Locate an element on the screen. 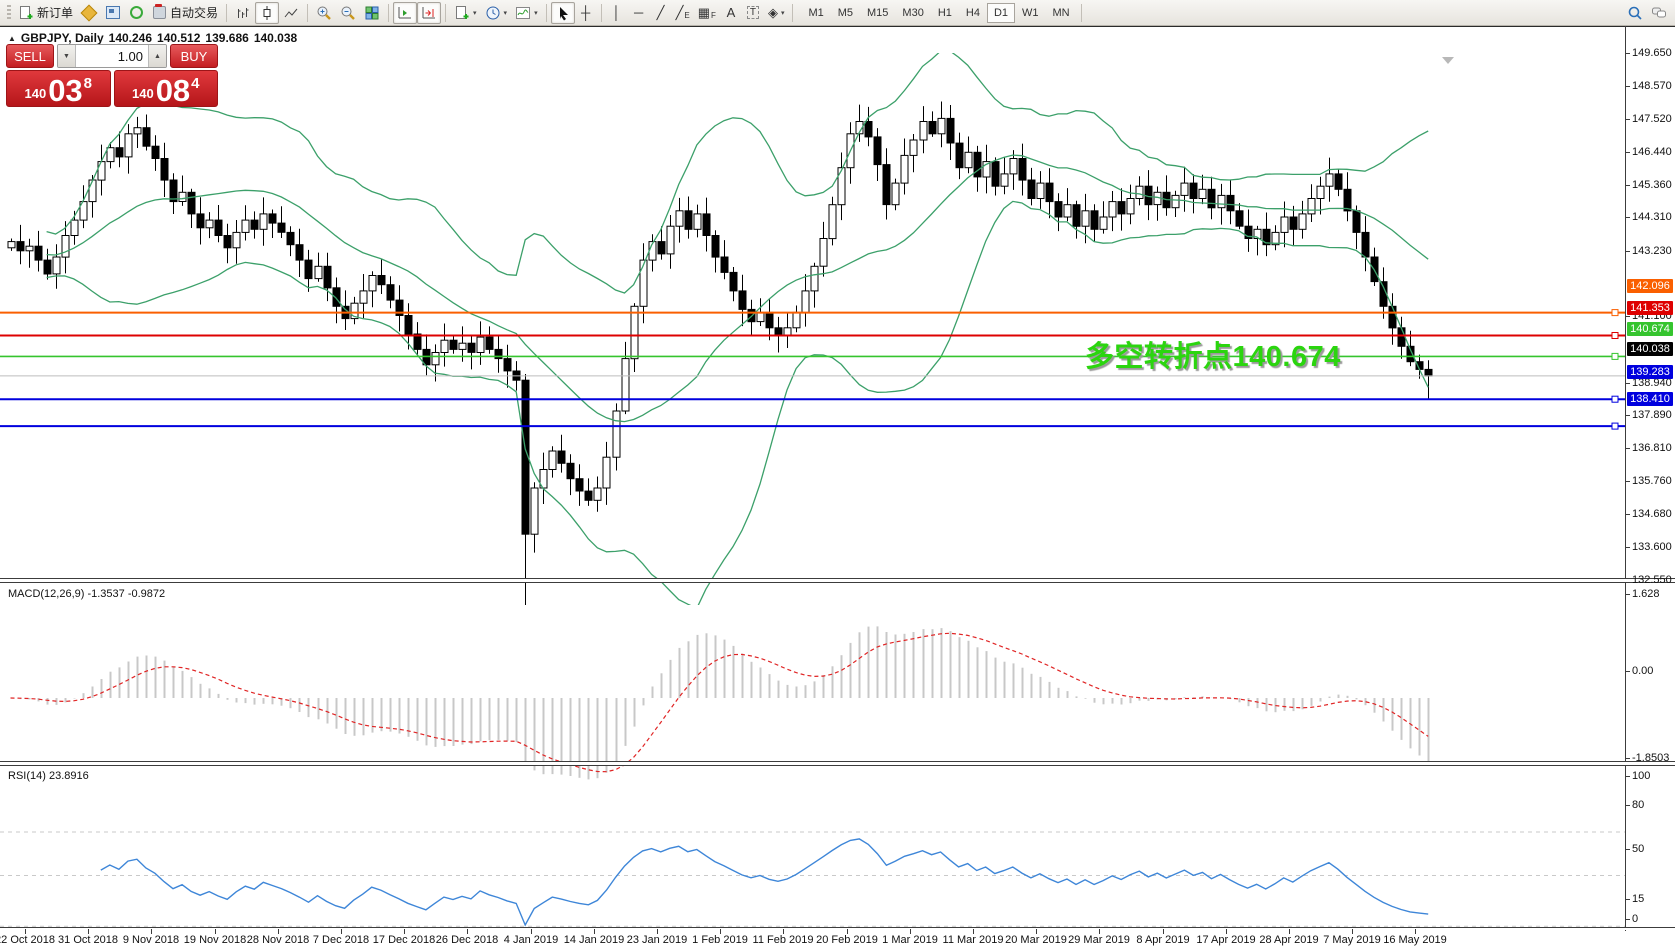 This screenshot has width=1675, height=950. fibonacci-button: ╱ E is located at coordinates (682, 12).